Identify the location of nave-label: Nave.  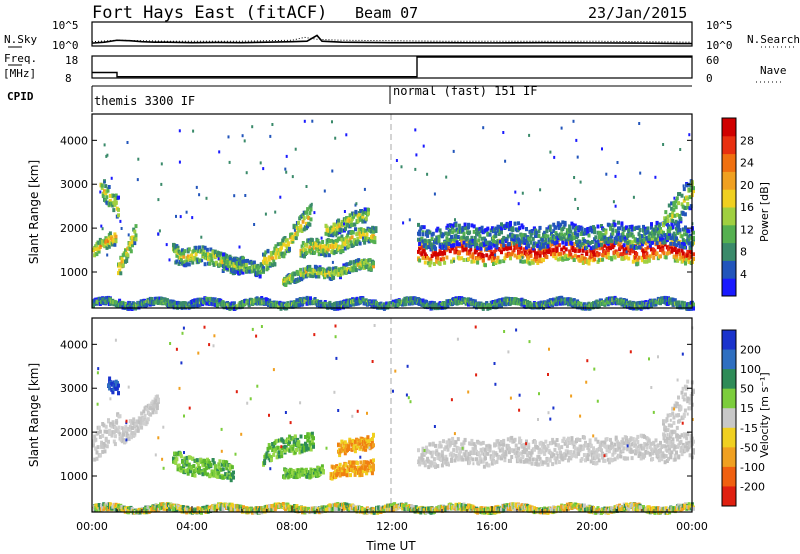
(773, 70).